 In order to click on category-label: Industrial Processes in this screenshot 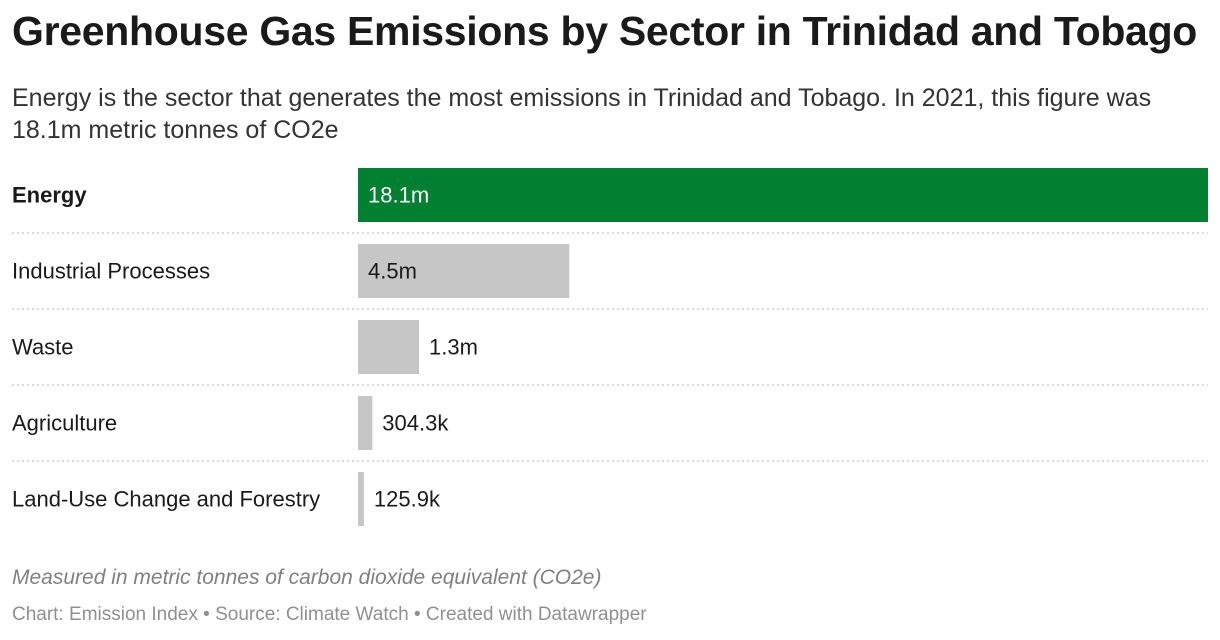, I will do `click(111, 271)`.